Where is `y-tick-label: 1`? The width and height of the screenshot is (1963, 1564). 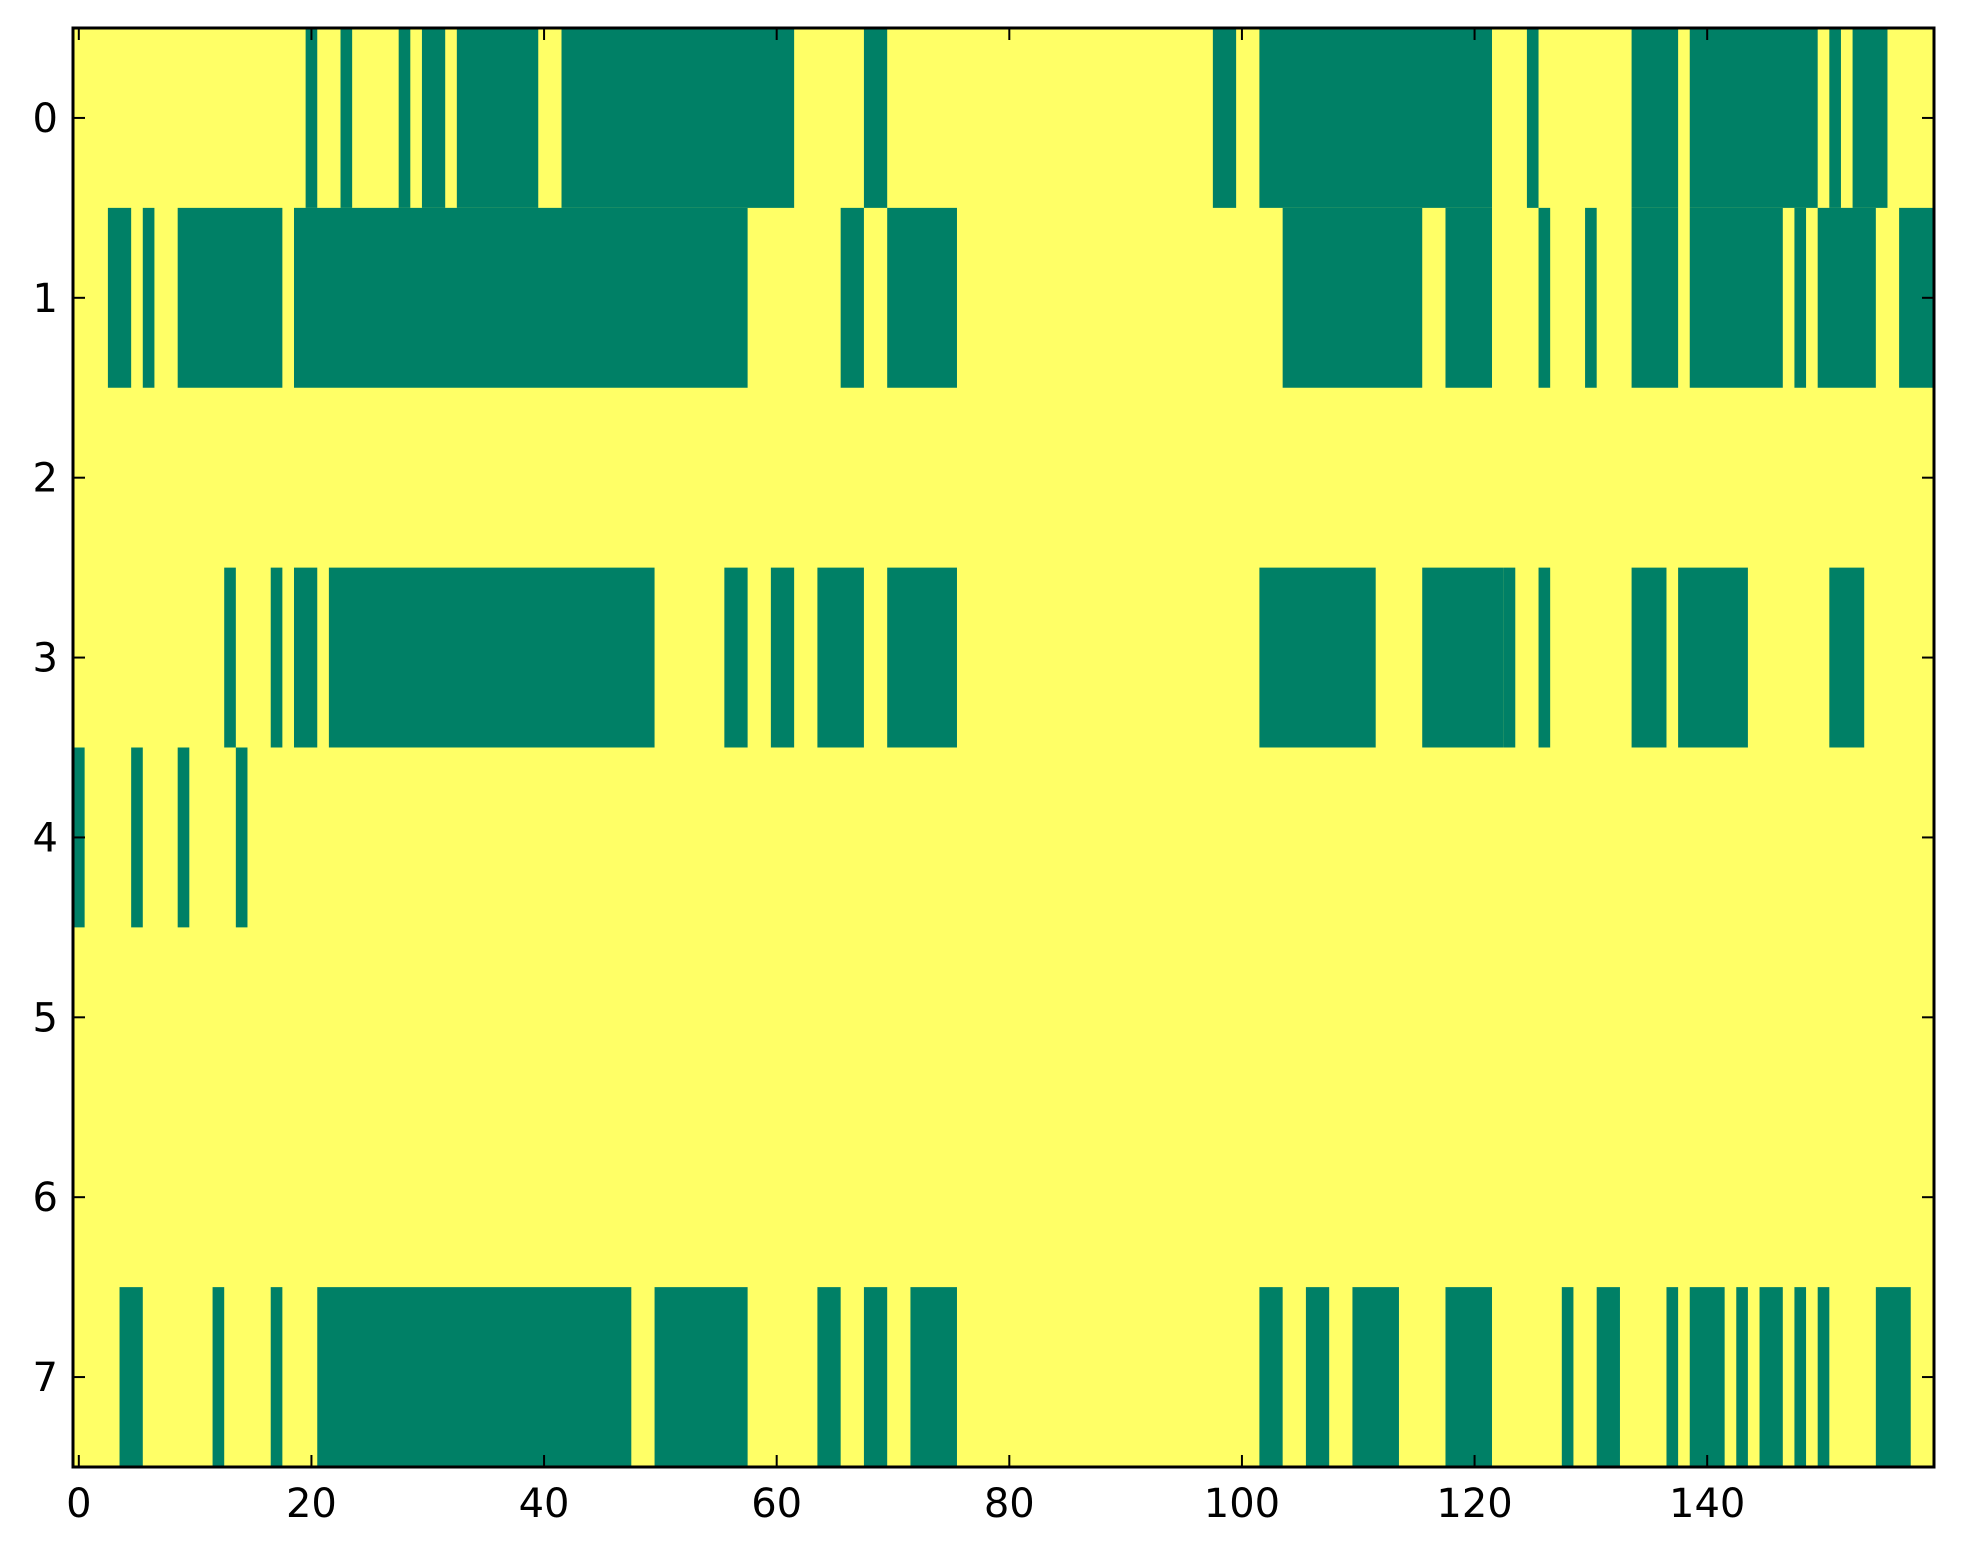
y-tick-label: 1 is located at coordinates (45, 299).